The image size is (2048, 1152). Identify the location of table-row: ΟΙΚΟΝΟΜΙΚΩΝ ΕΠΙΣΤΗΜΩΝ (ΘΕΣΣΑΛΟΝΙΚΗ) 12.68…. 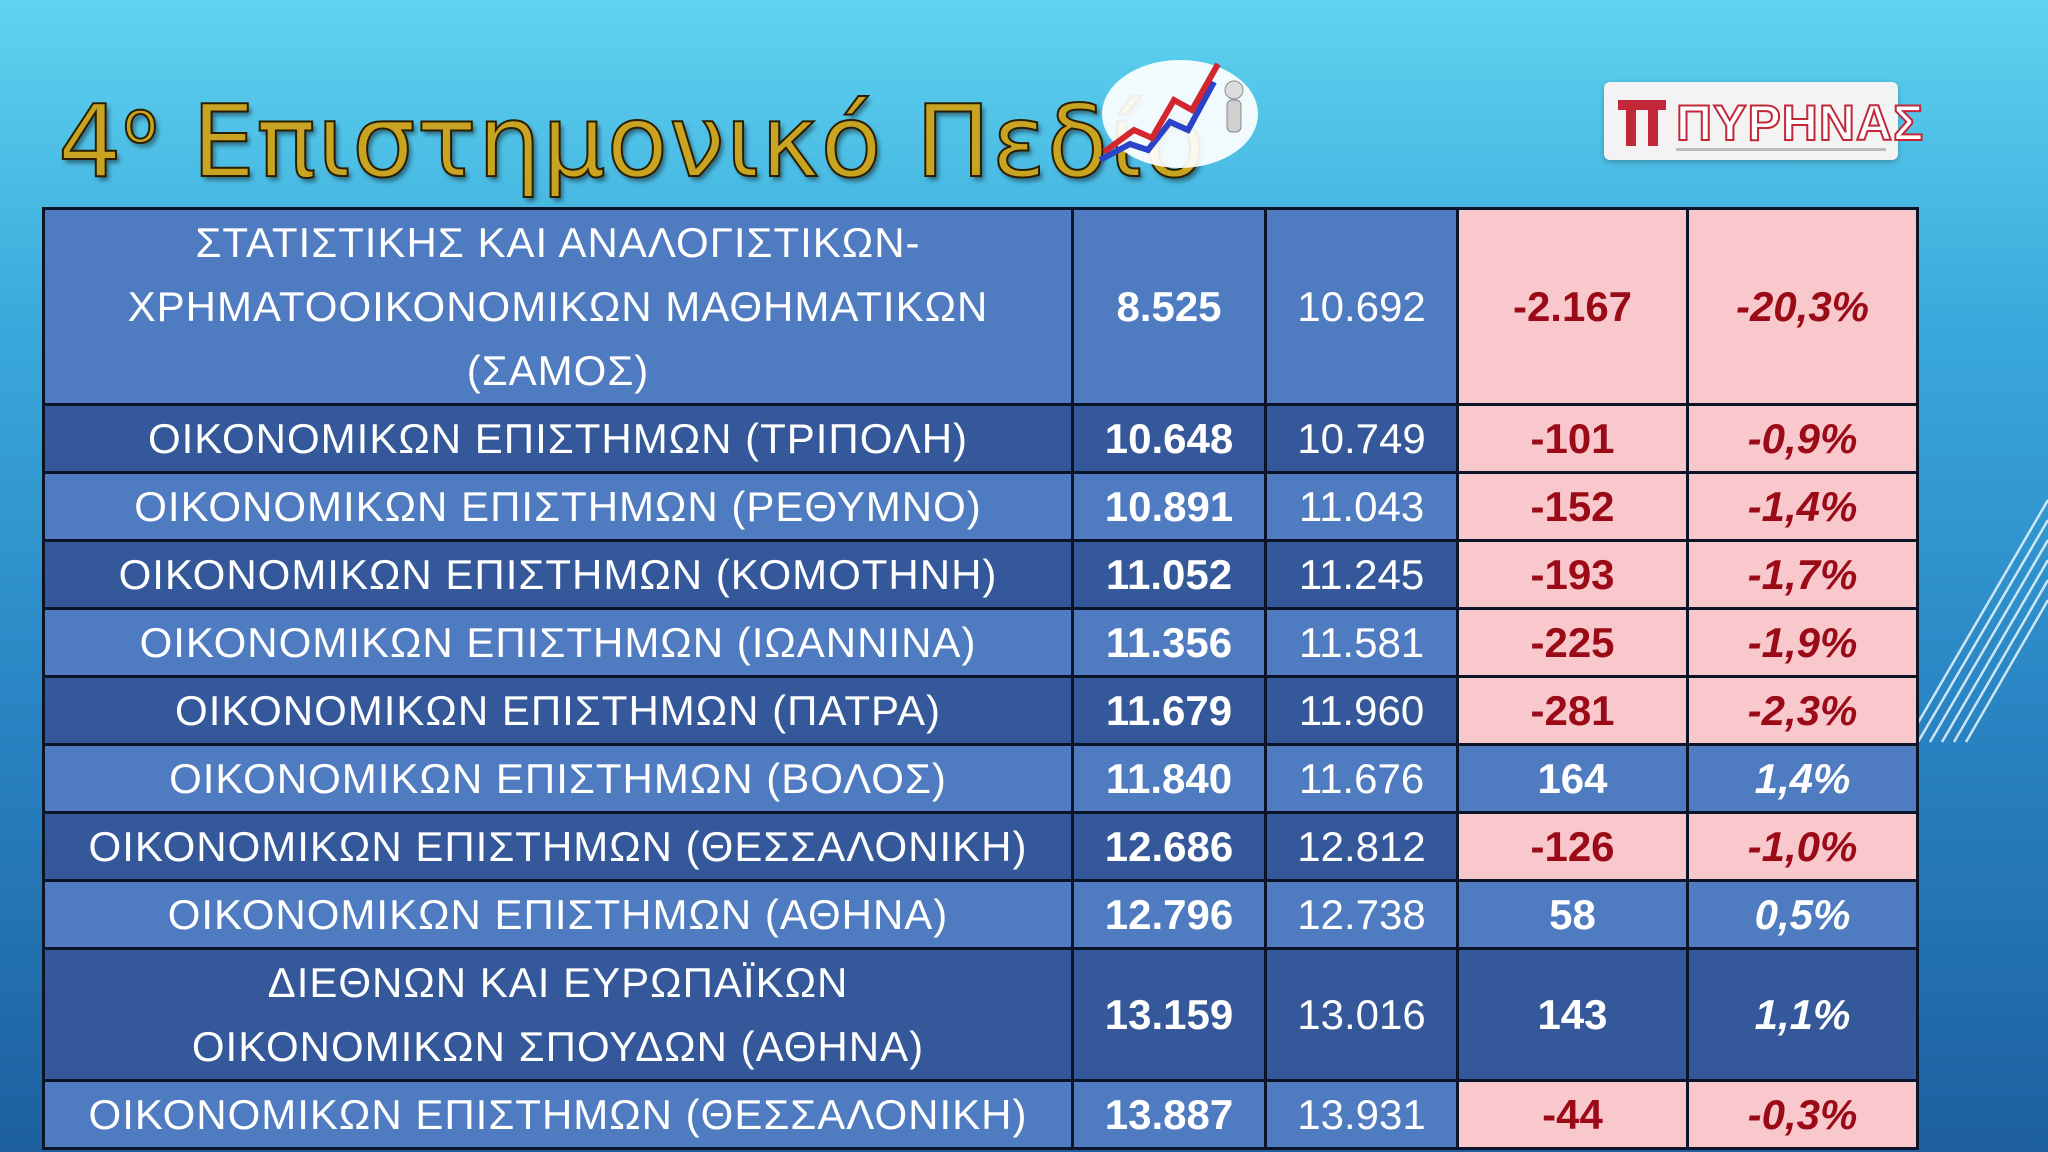
(980, 846).